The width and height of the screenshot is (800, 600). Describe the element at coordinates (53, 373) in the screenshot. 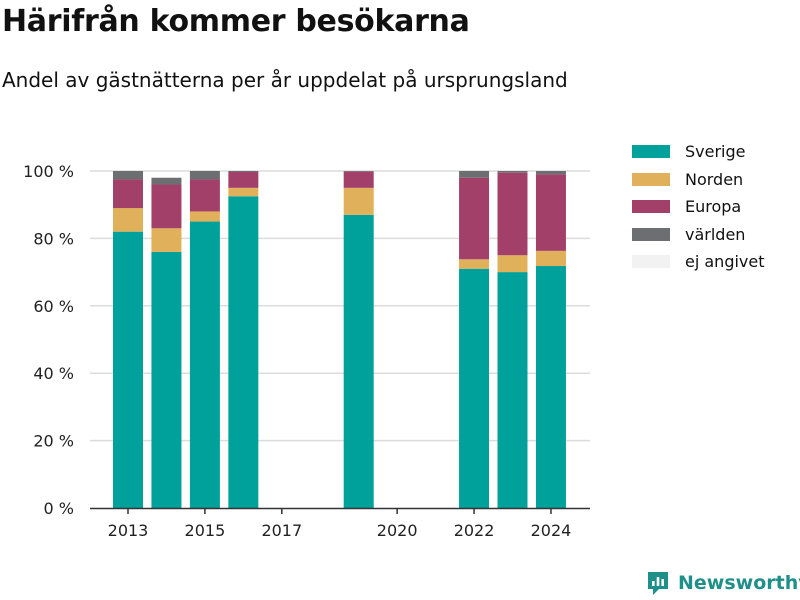

I see `y-tick-label: 40 %` at that location.